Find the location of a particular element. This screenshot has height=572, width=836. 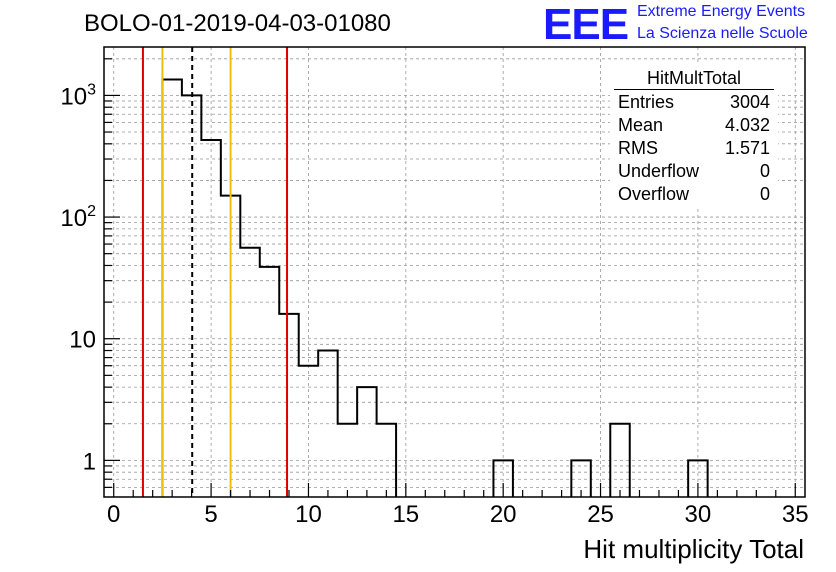

y-tick-label-1: 10 is located at coordinates (82, 340).